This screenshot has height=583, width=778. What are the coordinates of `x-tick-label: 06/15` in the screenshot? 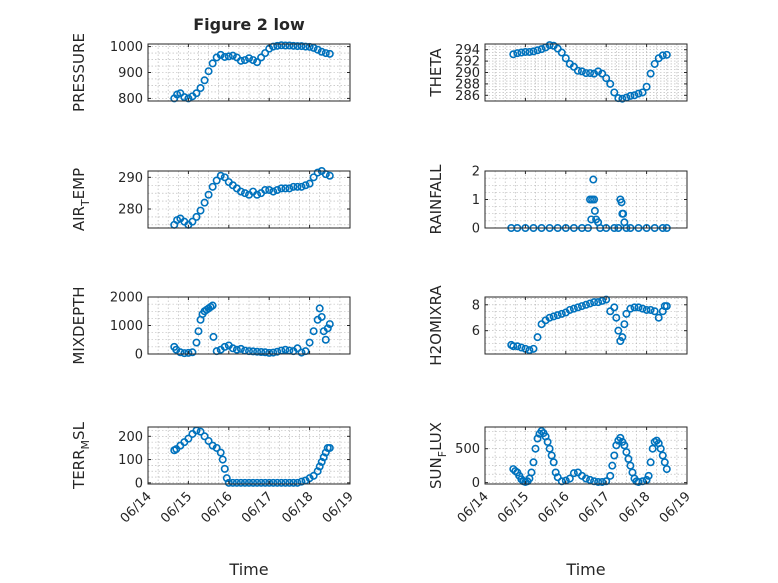 It's located at (176, 507).